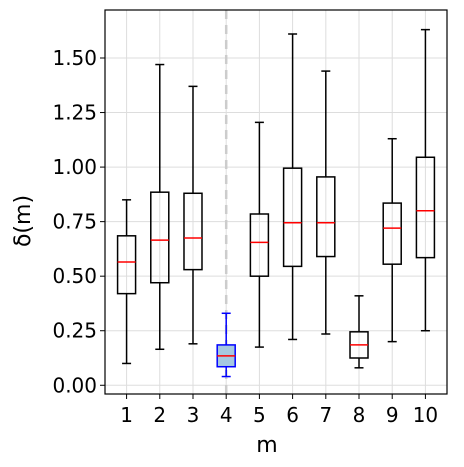 Image resolution: width=464 pixels, height=467 pixels. What do you see at coordinates (392, 415) in the screenshot?
I see `x-tick-label-9: 9` at bounding box center [392, 415].